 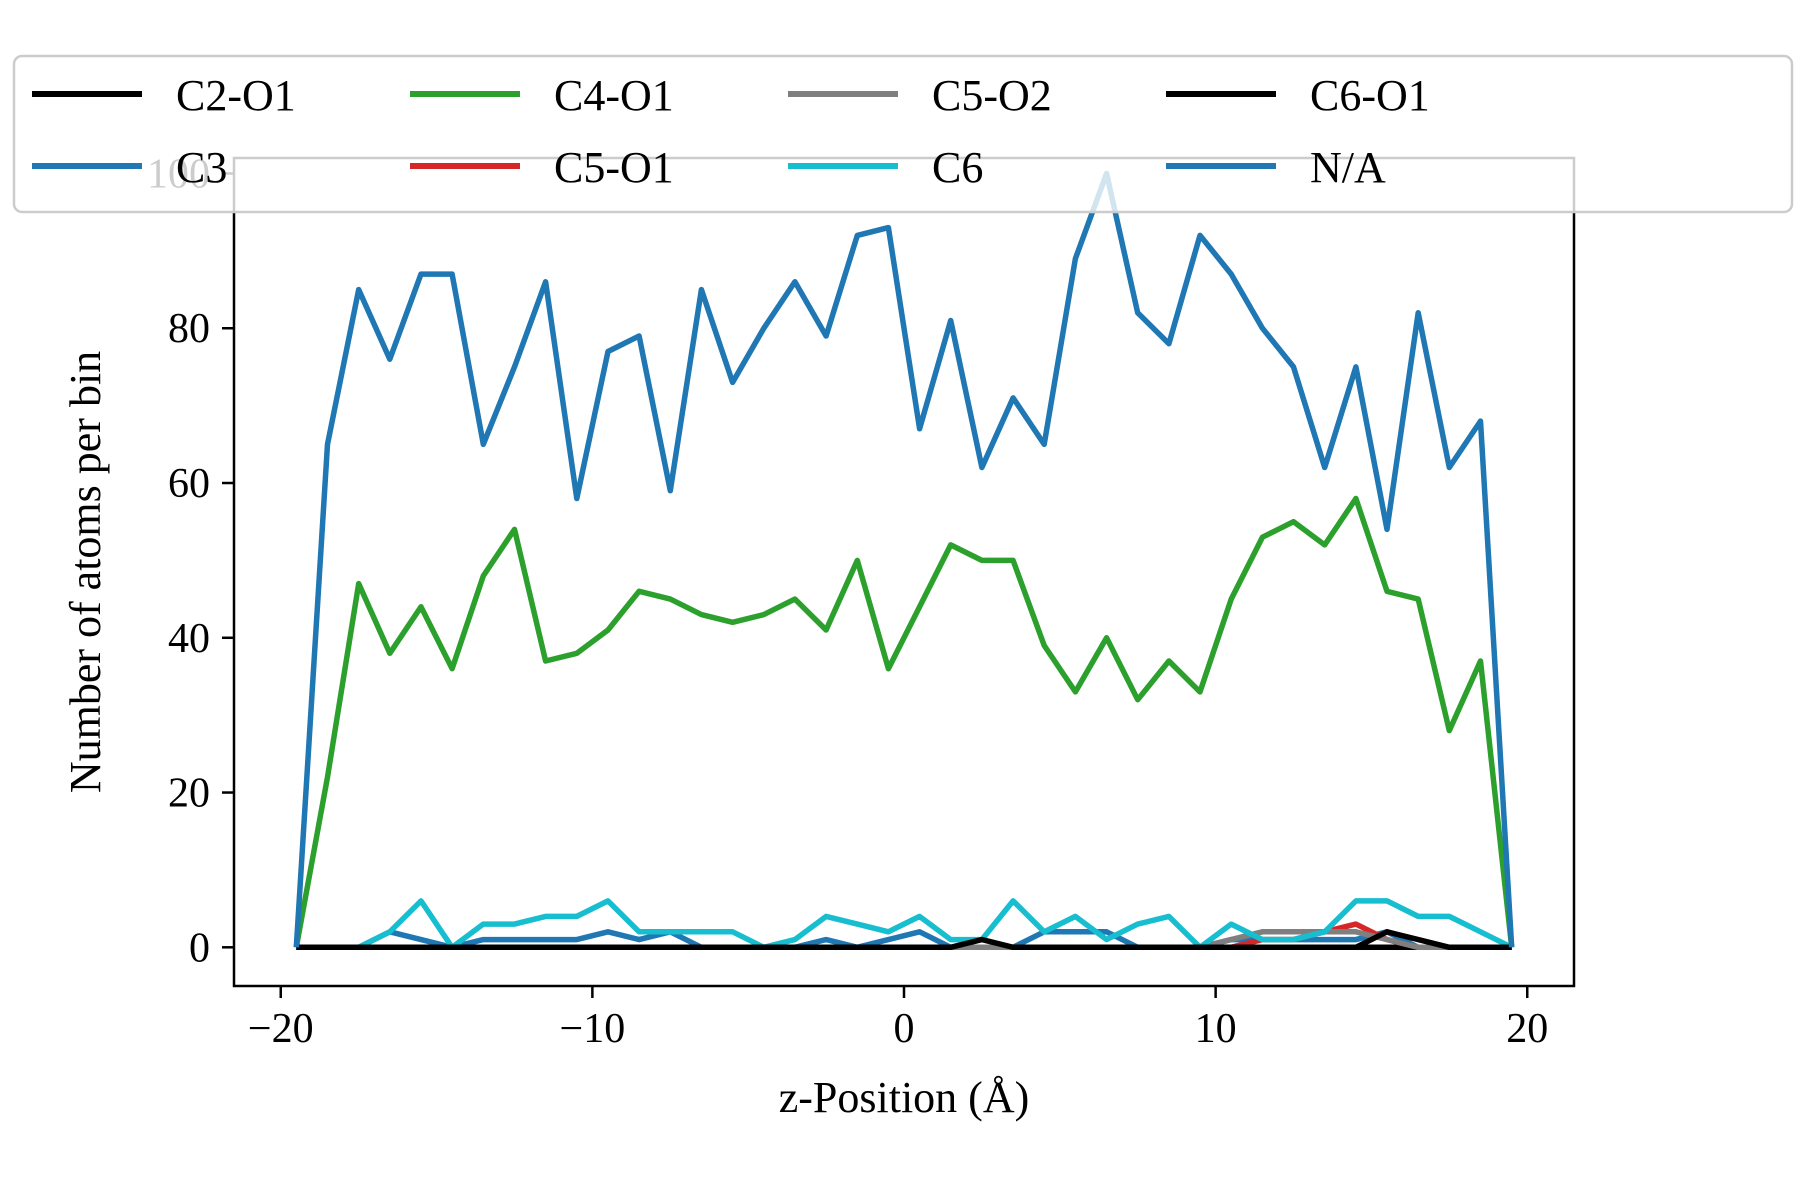 What do you see at coordinates (1216, 1029) in the screenshot?
I see `x-tick-label: 10` at bounding box center [1216, 1029].